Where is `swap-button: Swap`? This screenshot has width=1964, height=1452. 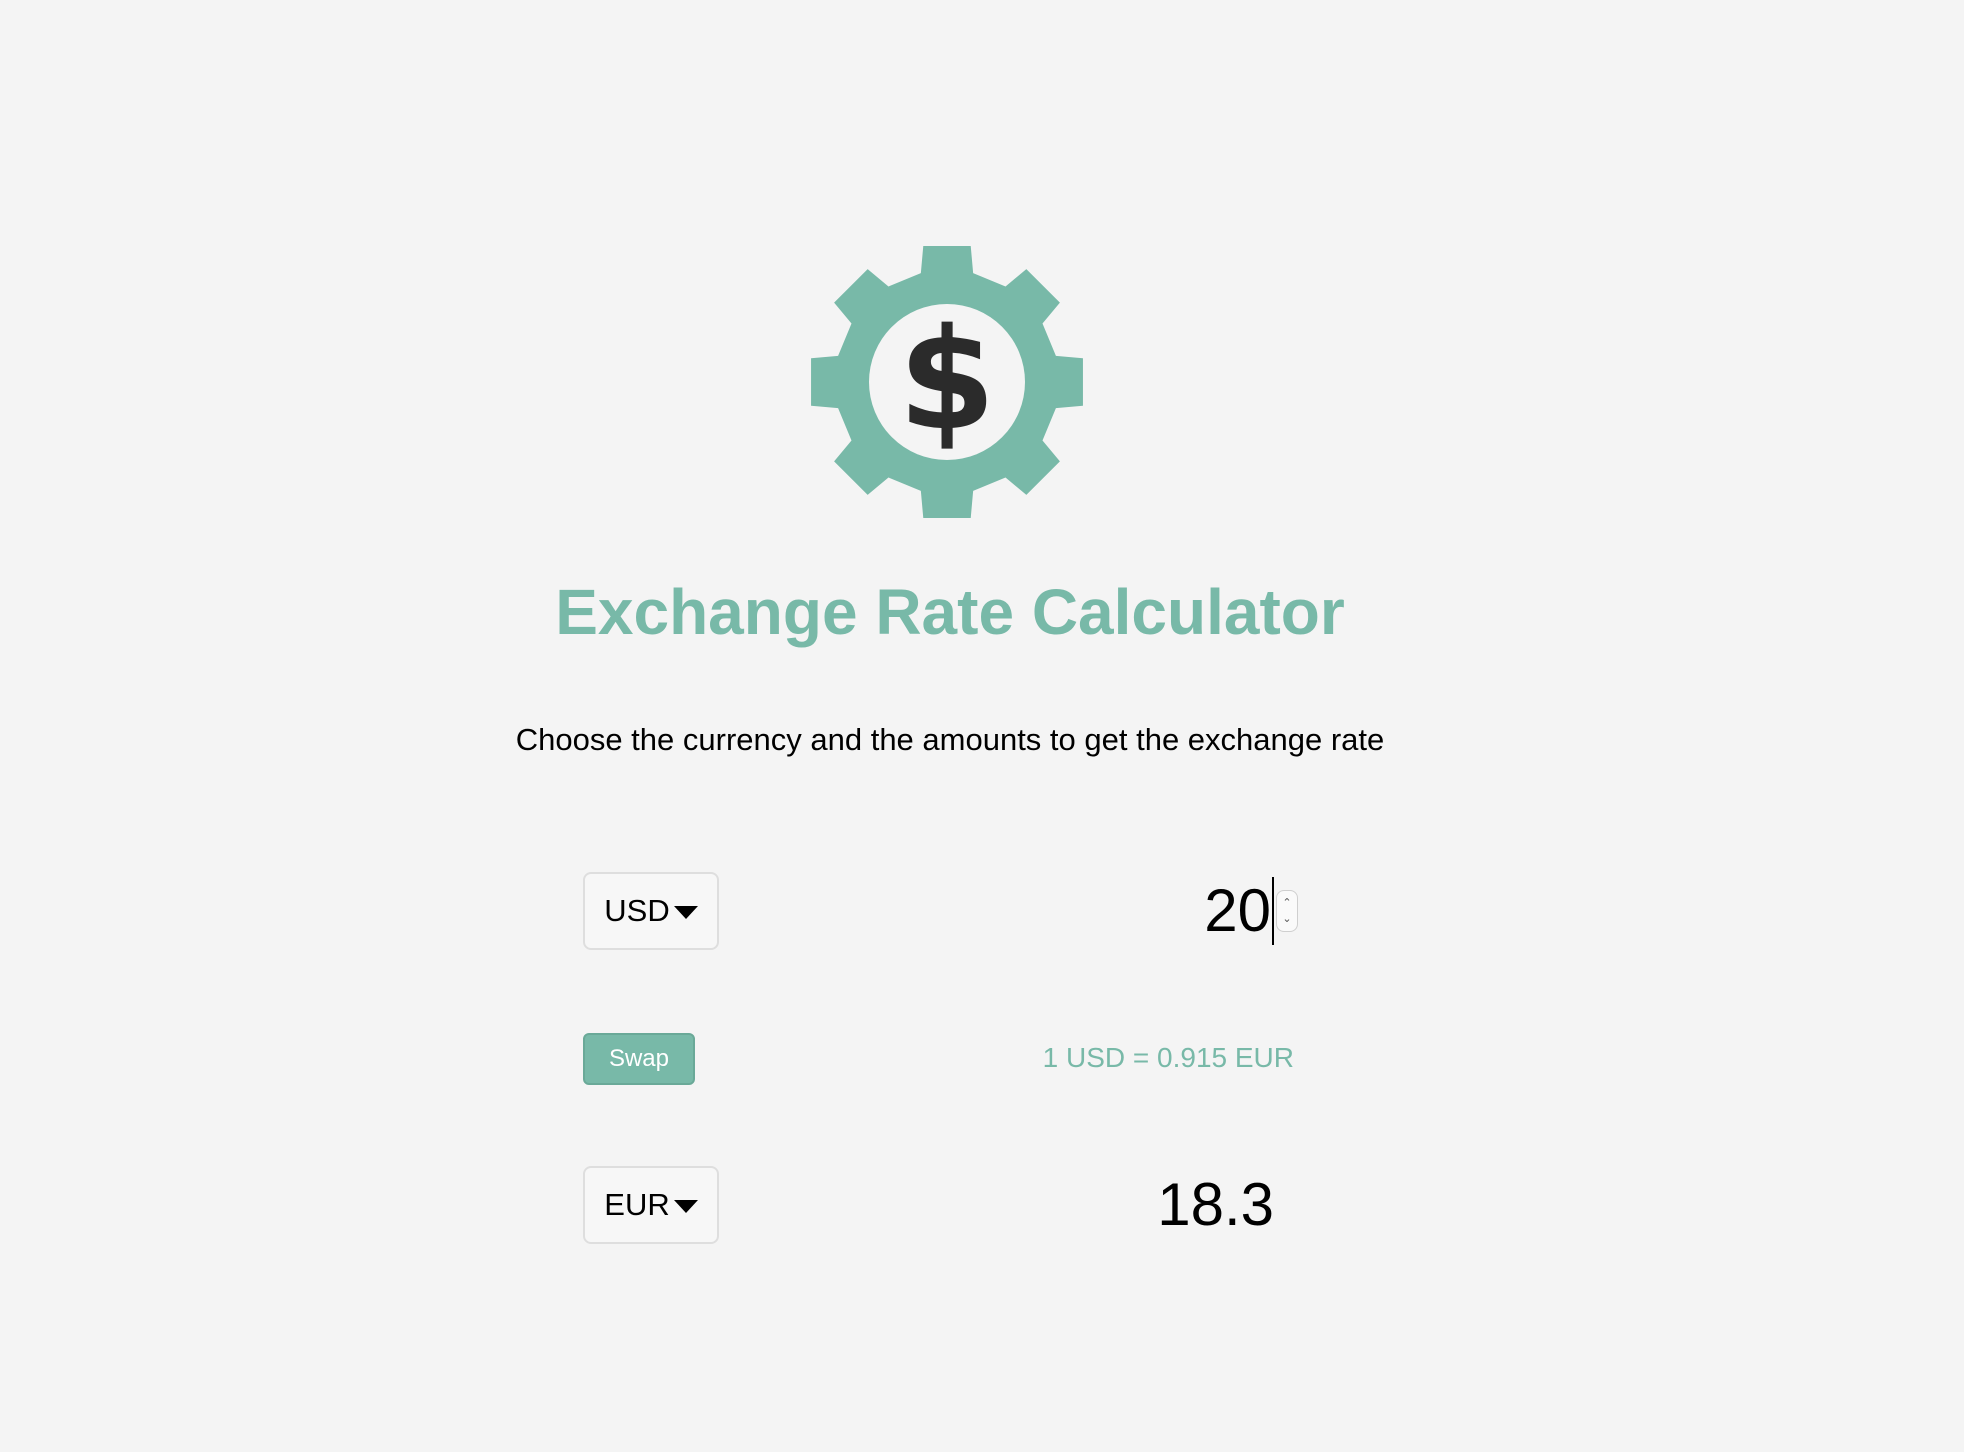 swap-button: Swap is located at coordinates (639, 1059).